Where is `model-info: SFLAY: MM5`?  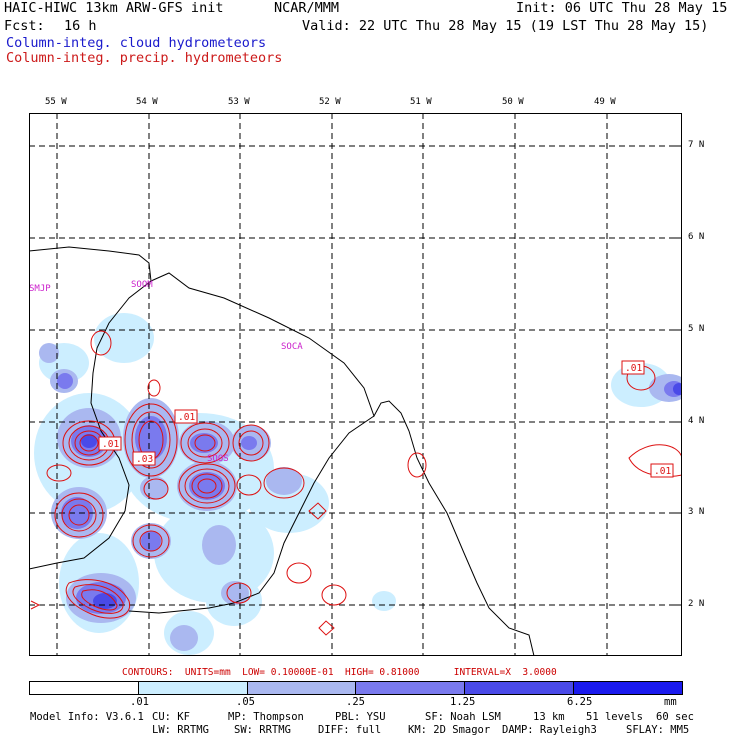
model-info: SFLAY: MM5 is located at coordinates (658, 730).